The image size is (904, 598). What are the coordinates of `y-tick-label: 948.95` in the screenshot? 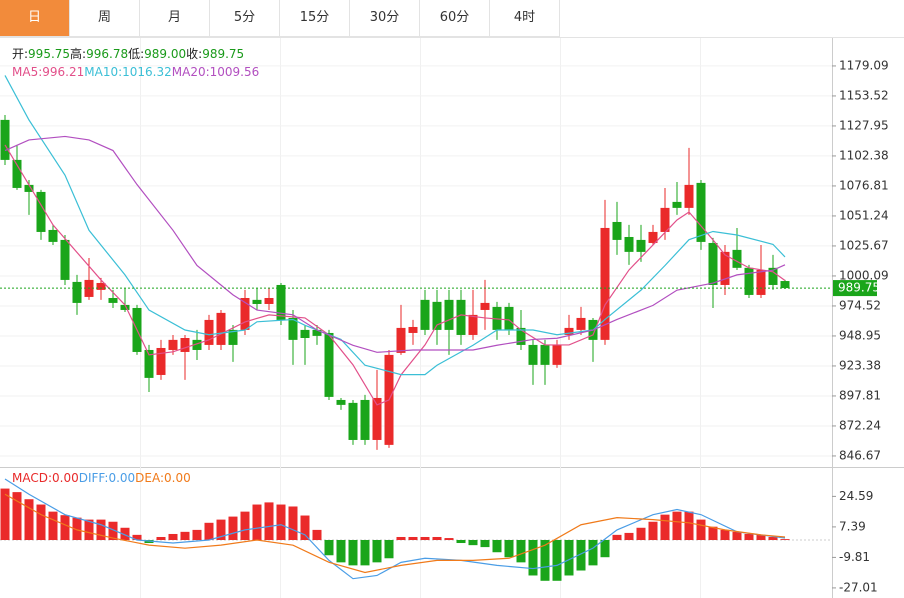 It's located at (860, 335).